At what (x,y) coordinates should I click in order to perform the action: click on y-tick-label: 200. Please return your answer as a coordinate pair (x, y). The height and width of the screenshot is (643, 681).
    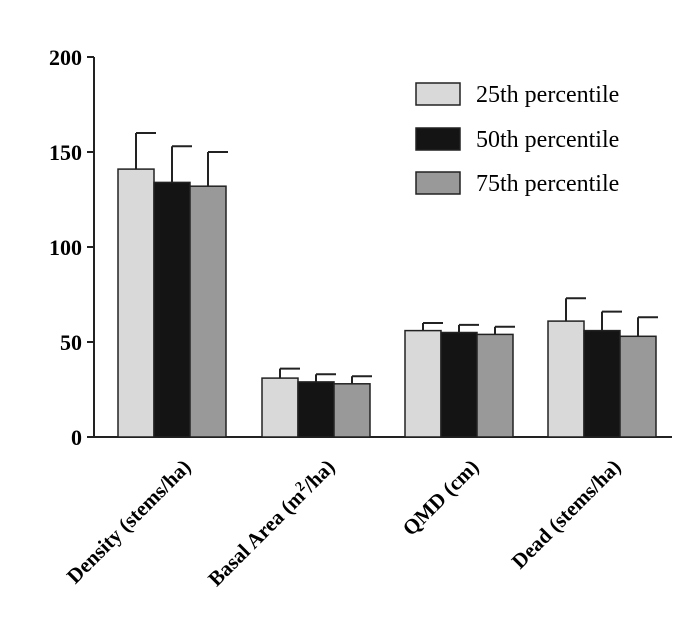
    Looking at the image, I should click on (65, 57).